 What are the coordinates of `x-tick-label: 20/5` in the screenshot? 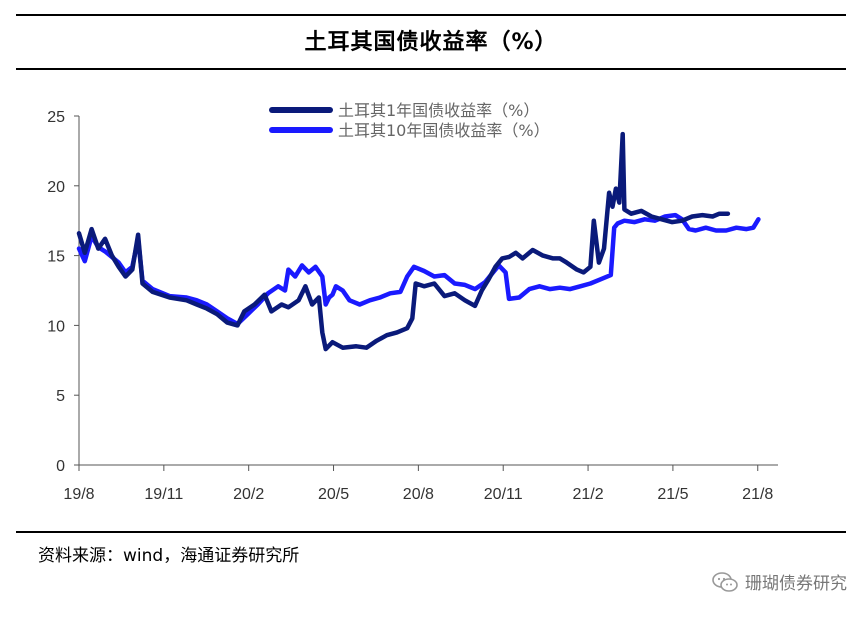 It's located at (333, 494).